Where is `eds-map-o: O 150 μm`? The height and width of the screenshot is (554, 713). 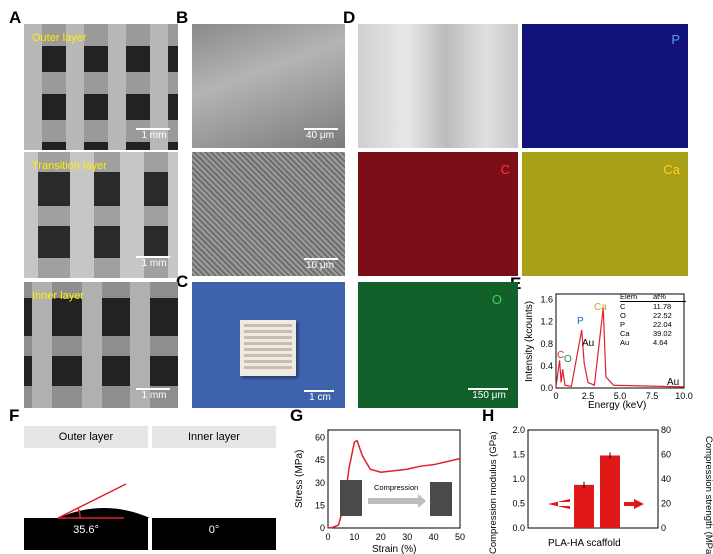
eds-map-o: O 150 μm is located at coordinates (438, 345).